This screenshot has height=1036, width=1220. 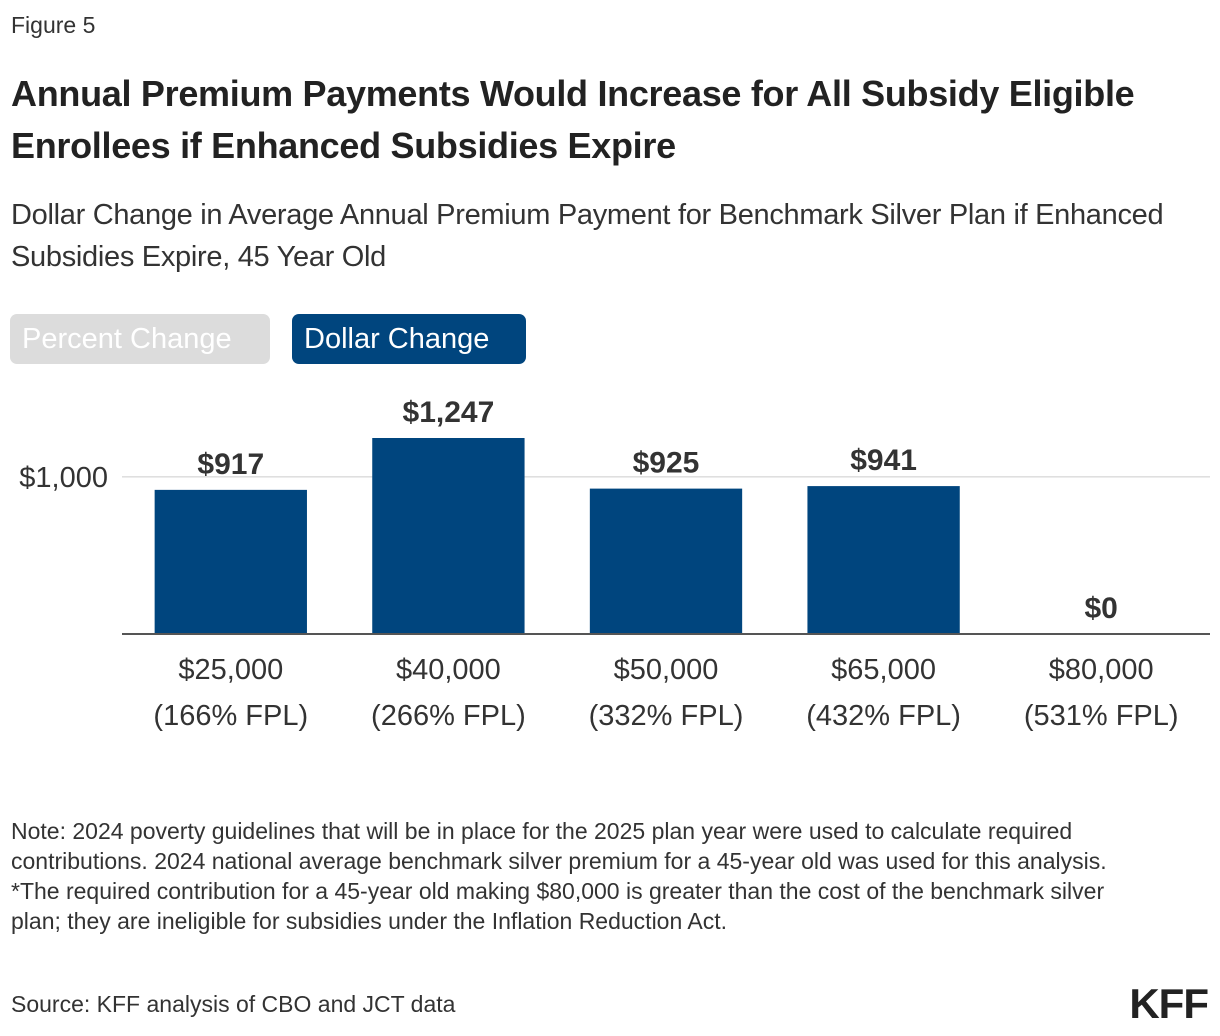 I want to click on data-label: $917, so click(x=230, y=464).